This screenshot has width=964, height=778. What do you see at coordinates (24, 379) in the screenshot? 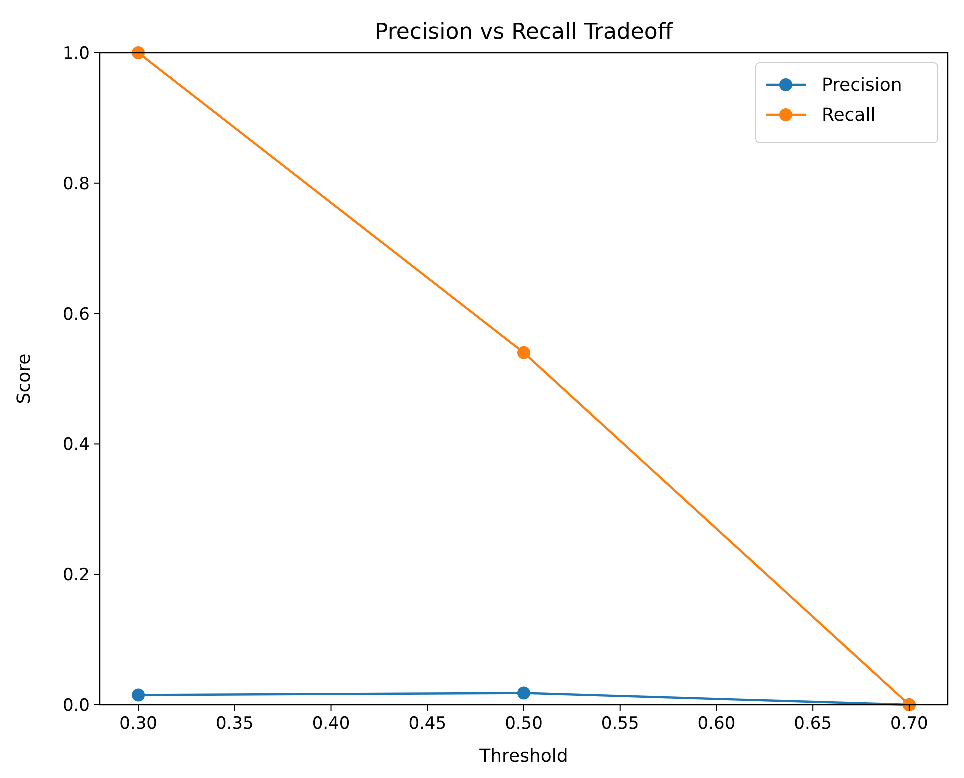
I see `y-axis-title: Score` at bounding box center [24, 379].